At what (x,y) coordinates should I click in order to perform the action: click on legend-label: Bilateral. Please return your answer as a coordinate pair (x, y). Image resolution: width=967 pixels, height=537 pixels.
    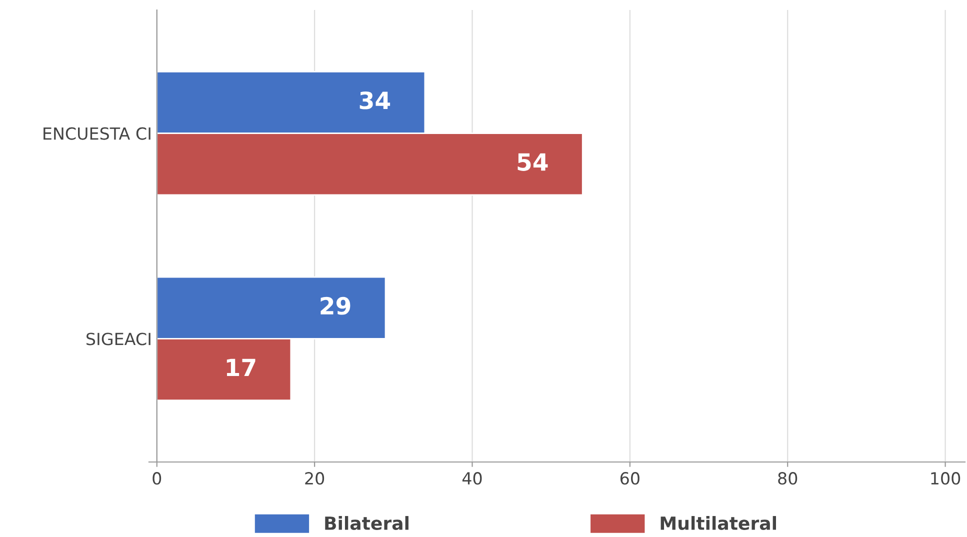
    Looking at the image, I should click on (366, 523).